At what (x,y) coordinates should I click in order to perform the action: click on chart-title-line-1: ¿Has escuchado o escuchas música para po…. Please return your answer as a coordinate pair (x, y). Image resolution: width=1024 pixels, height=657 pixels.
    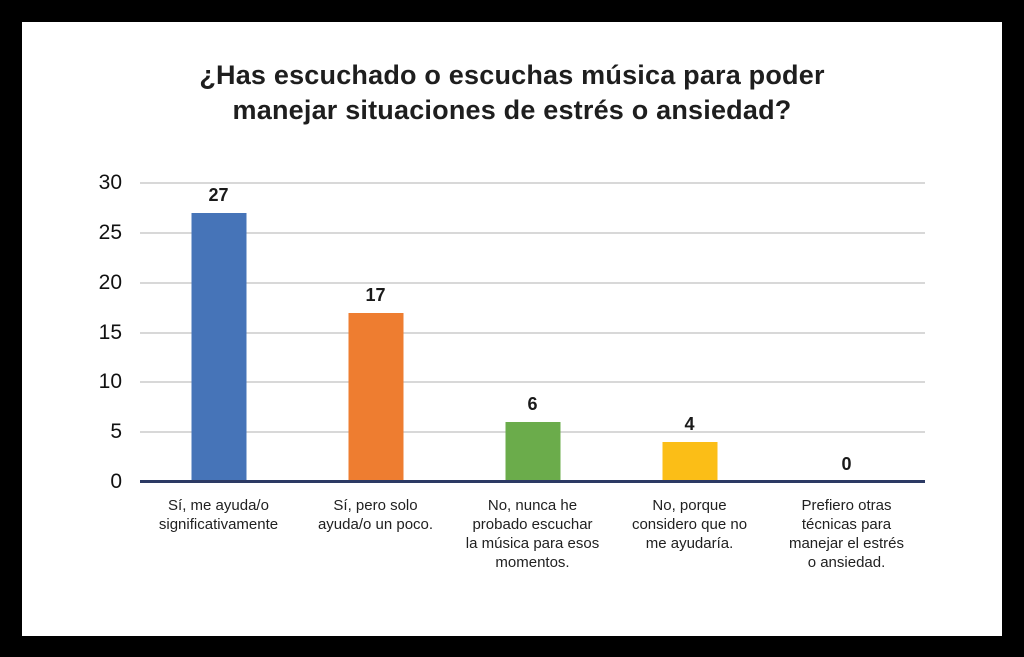
    Looking at the image, I should click on (512, 75).